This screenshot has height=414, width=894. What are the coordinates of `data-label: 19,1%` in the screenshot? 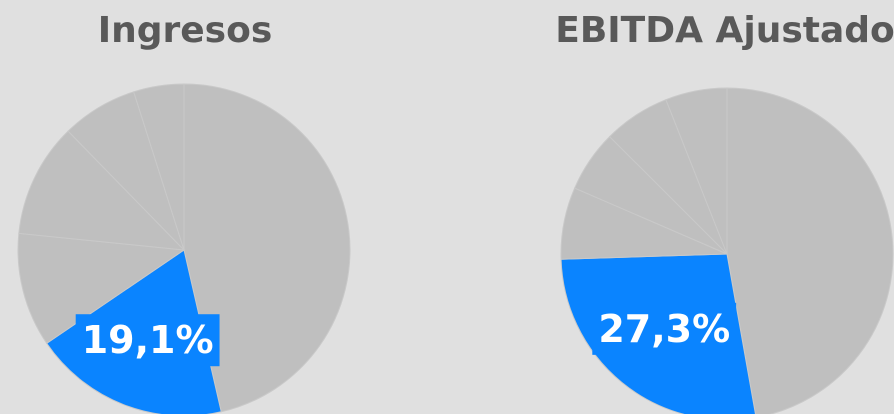 It's located at (148, 340).